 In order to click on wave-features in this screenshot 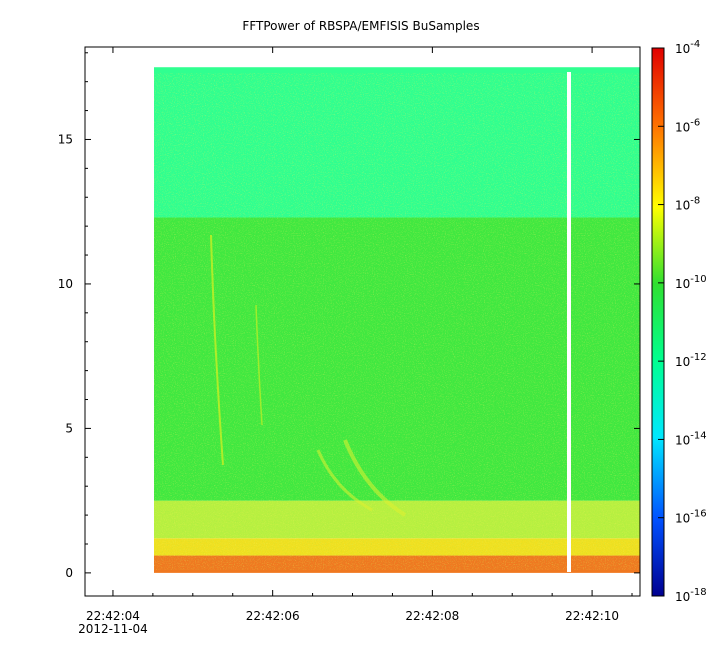, I will do `click(308, 375)`.